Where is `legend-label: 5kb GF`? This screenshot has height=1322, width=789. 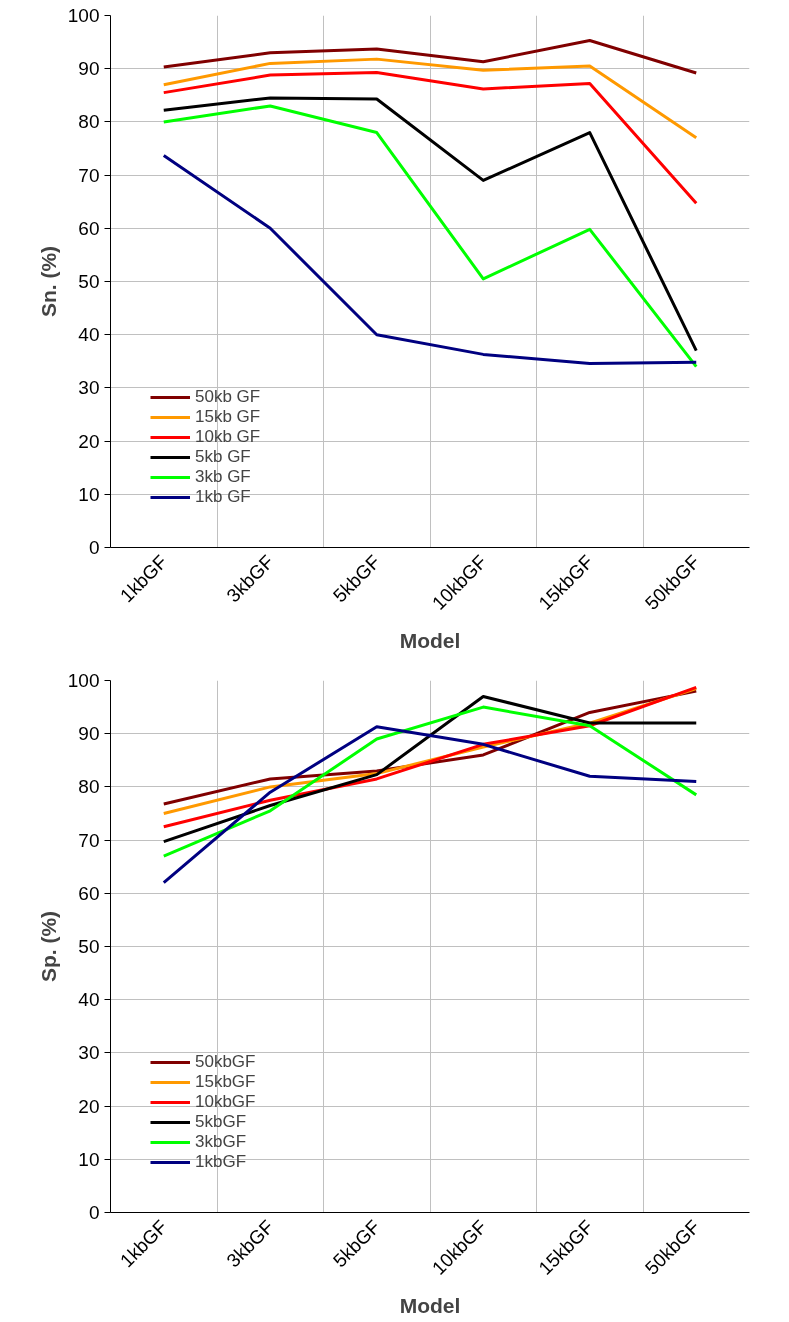 legend-label: 5kb GF is located at coordinates (223, 457).